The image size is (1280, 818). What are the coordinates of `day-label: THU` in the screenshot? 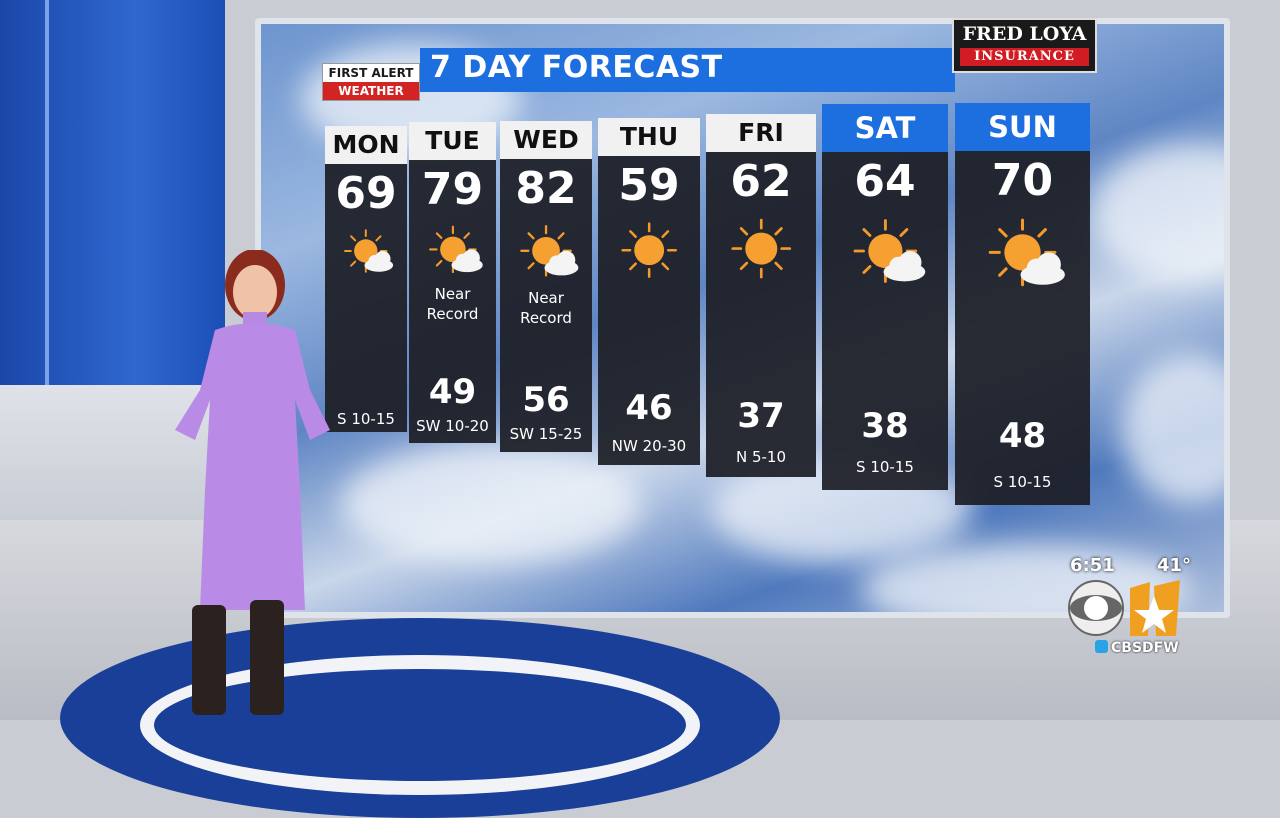 It's located at (649, 137).